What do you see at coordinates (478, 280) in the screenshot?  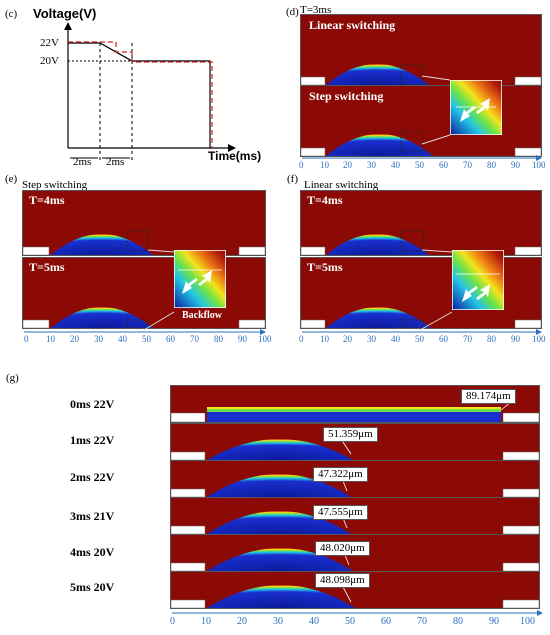 I see `inset-f` at bounding box center [478, 280].